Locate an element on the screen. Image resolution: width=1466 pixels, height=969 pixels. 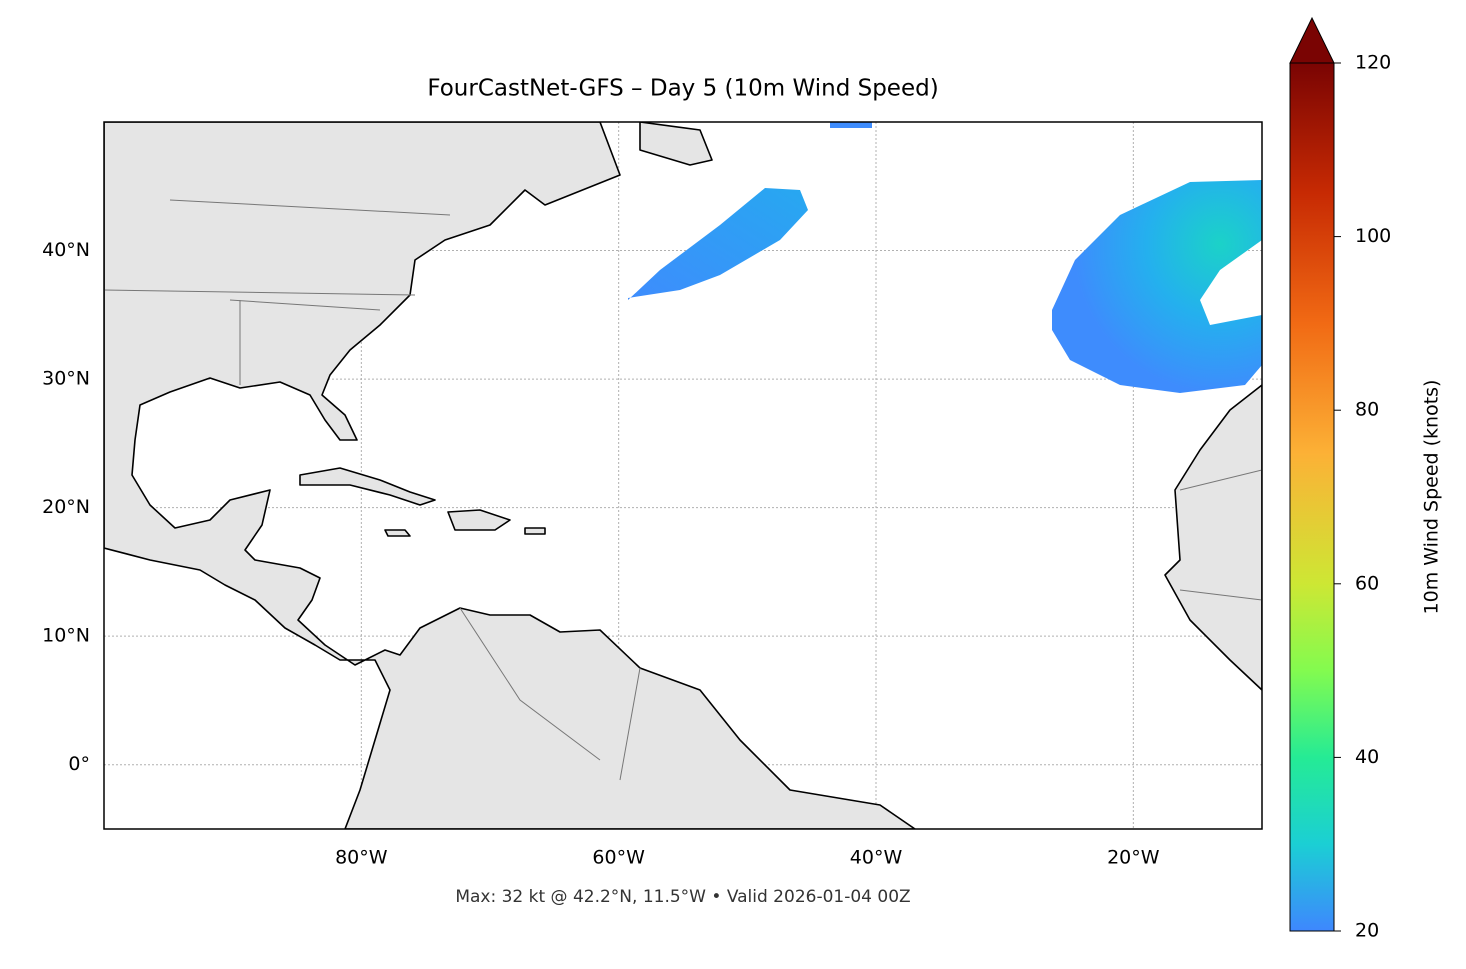
y-tick-label: 0° is located at coordinates (79, 764).